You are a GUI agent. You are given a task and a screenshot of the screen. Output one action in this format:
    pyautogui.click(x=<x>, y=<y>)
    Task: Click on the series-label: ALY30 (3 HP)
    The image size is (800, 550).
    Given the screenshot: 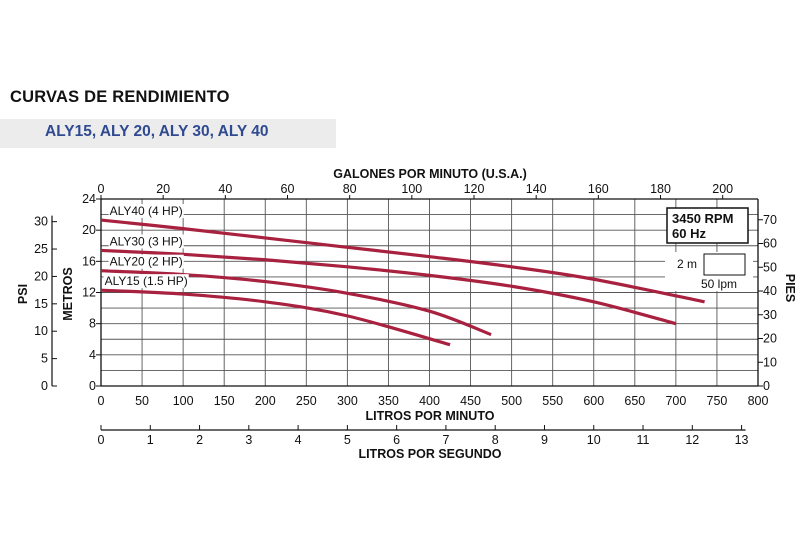 What is the action you would take?
    pyautogui.click(x=146, y=241)
    